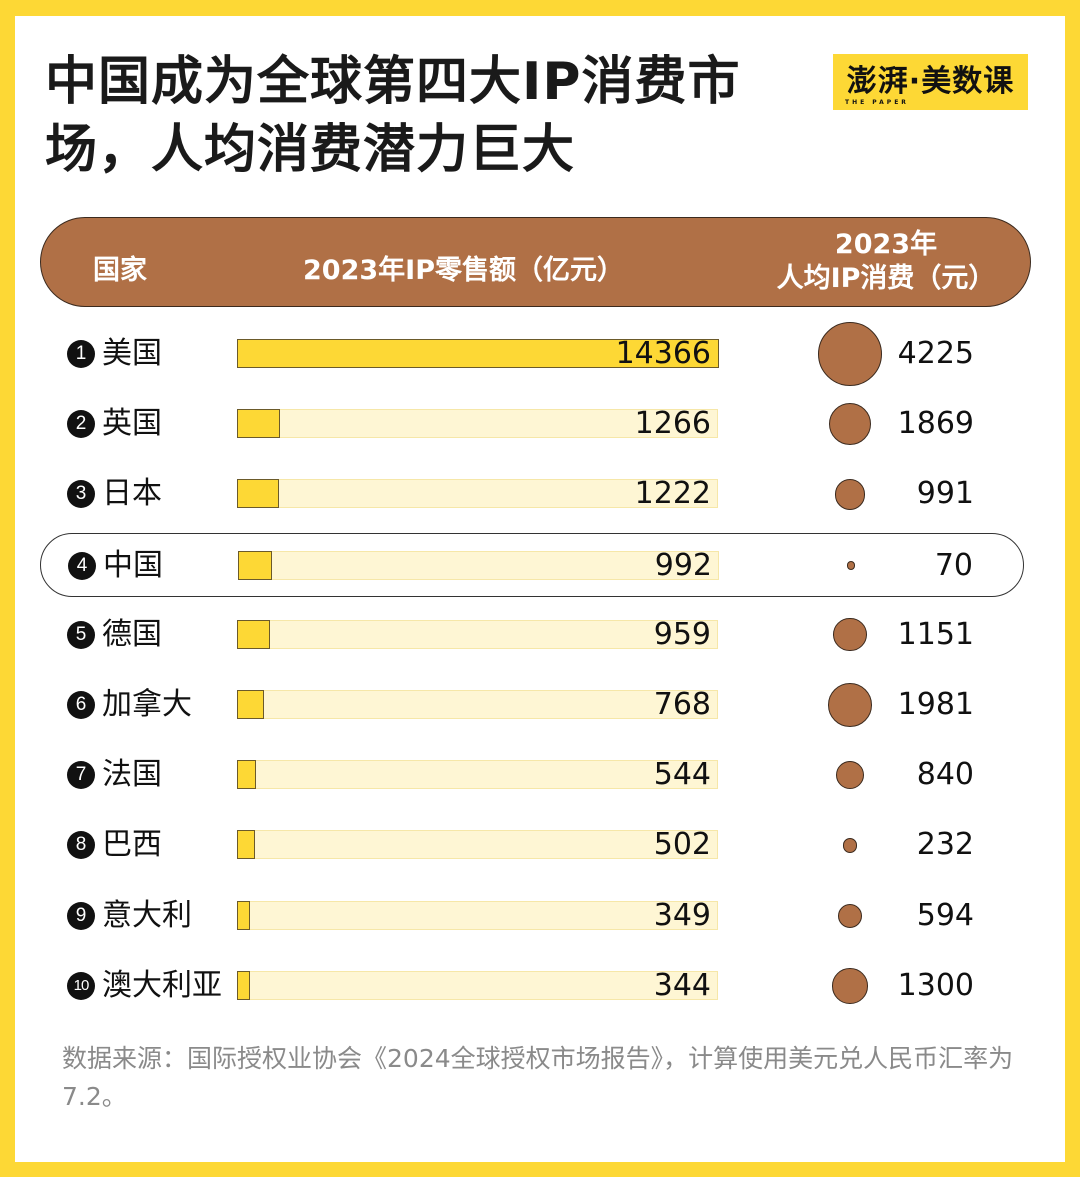 This screenshot has height=1177, width=1080. I want to click on table-row: 2 英国 1266 1869, so click(532, 424).